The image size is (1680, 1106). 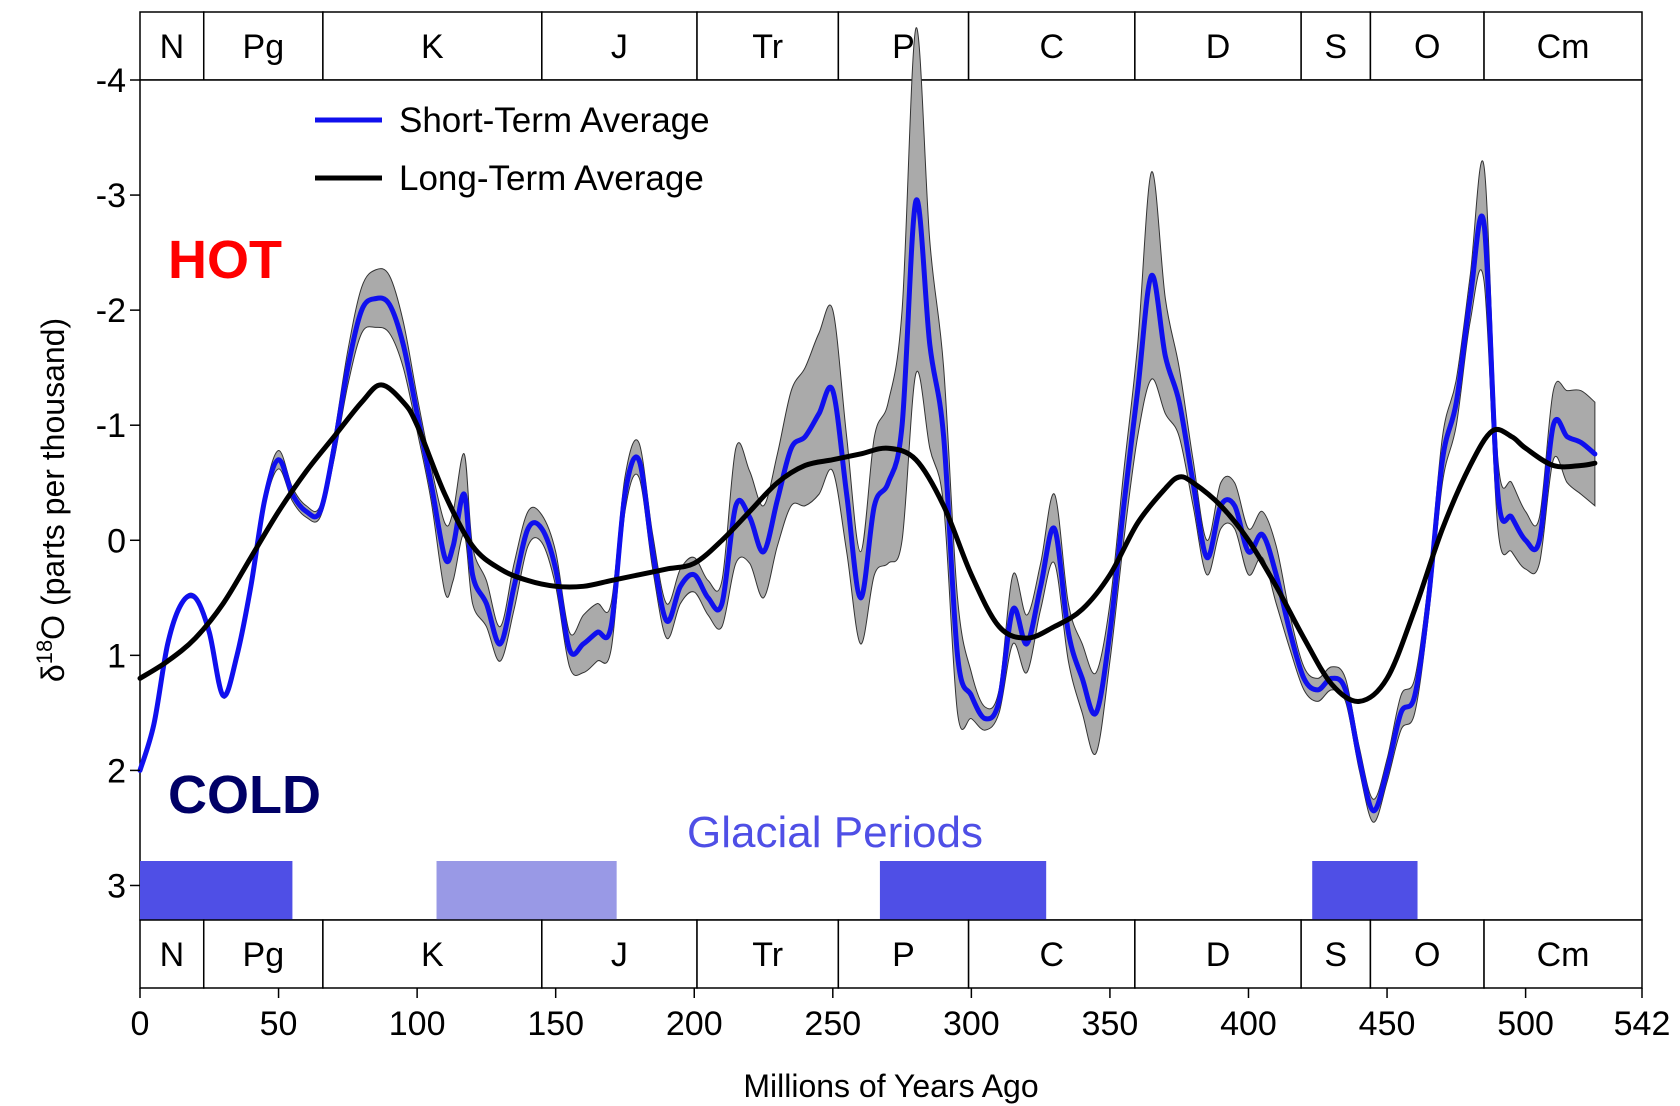 What do you see at coordinates (116, 656) in the screenshot?
I see `y-tick-label: 1` at bounding box center [116, 656].